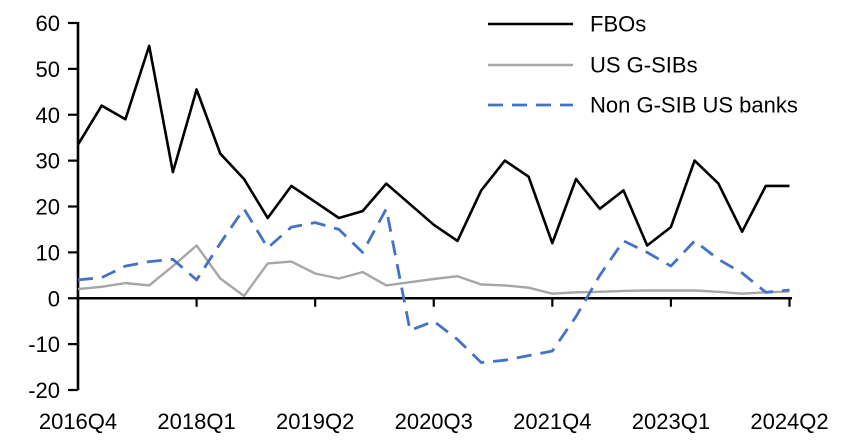  I want to click on x-tick-label: 2021Q4, so click(552, 421).